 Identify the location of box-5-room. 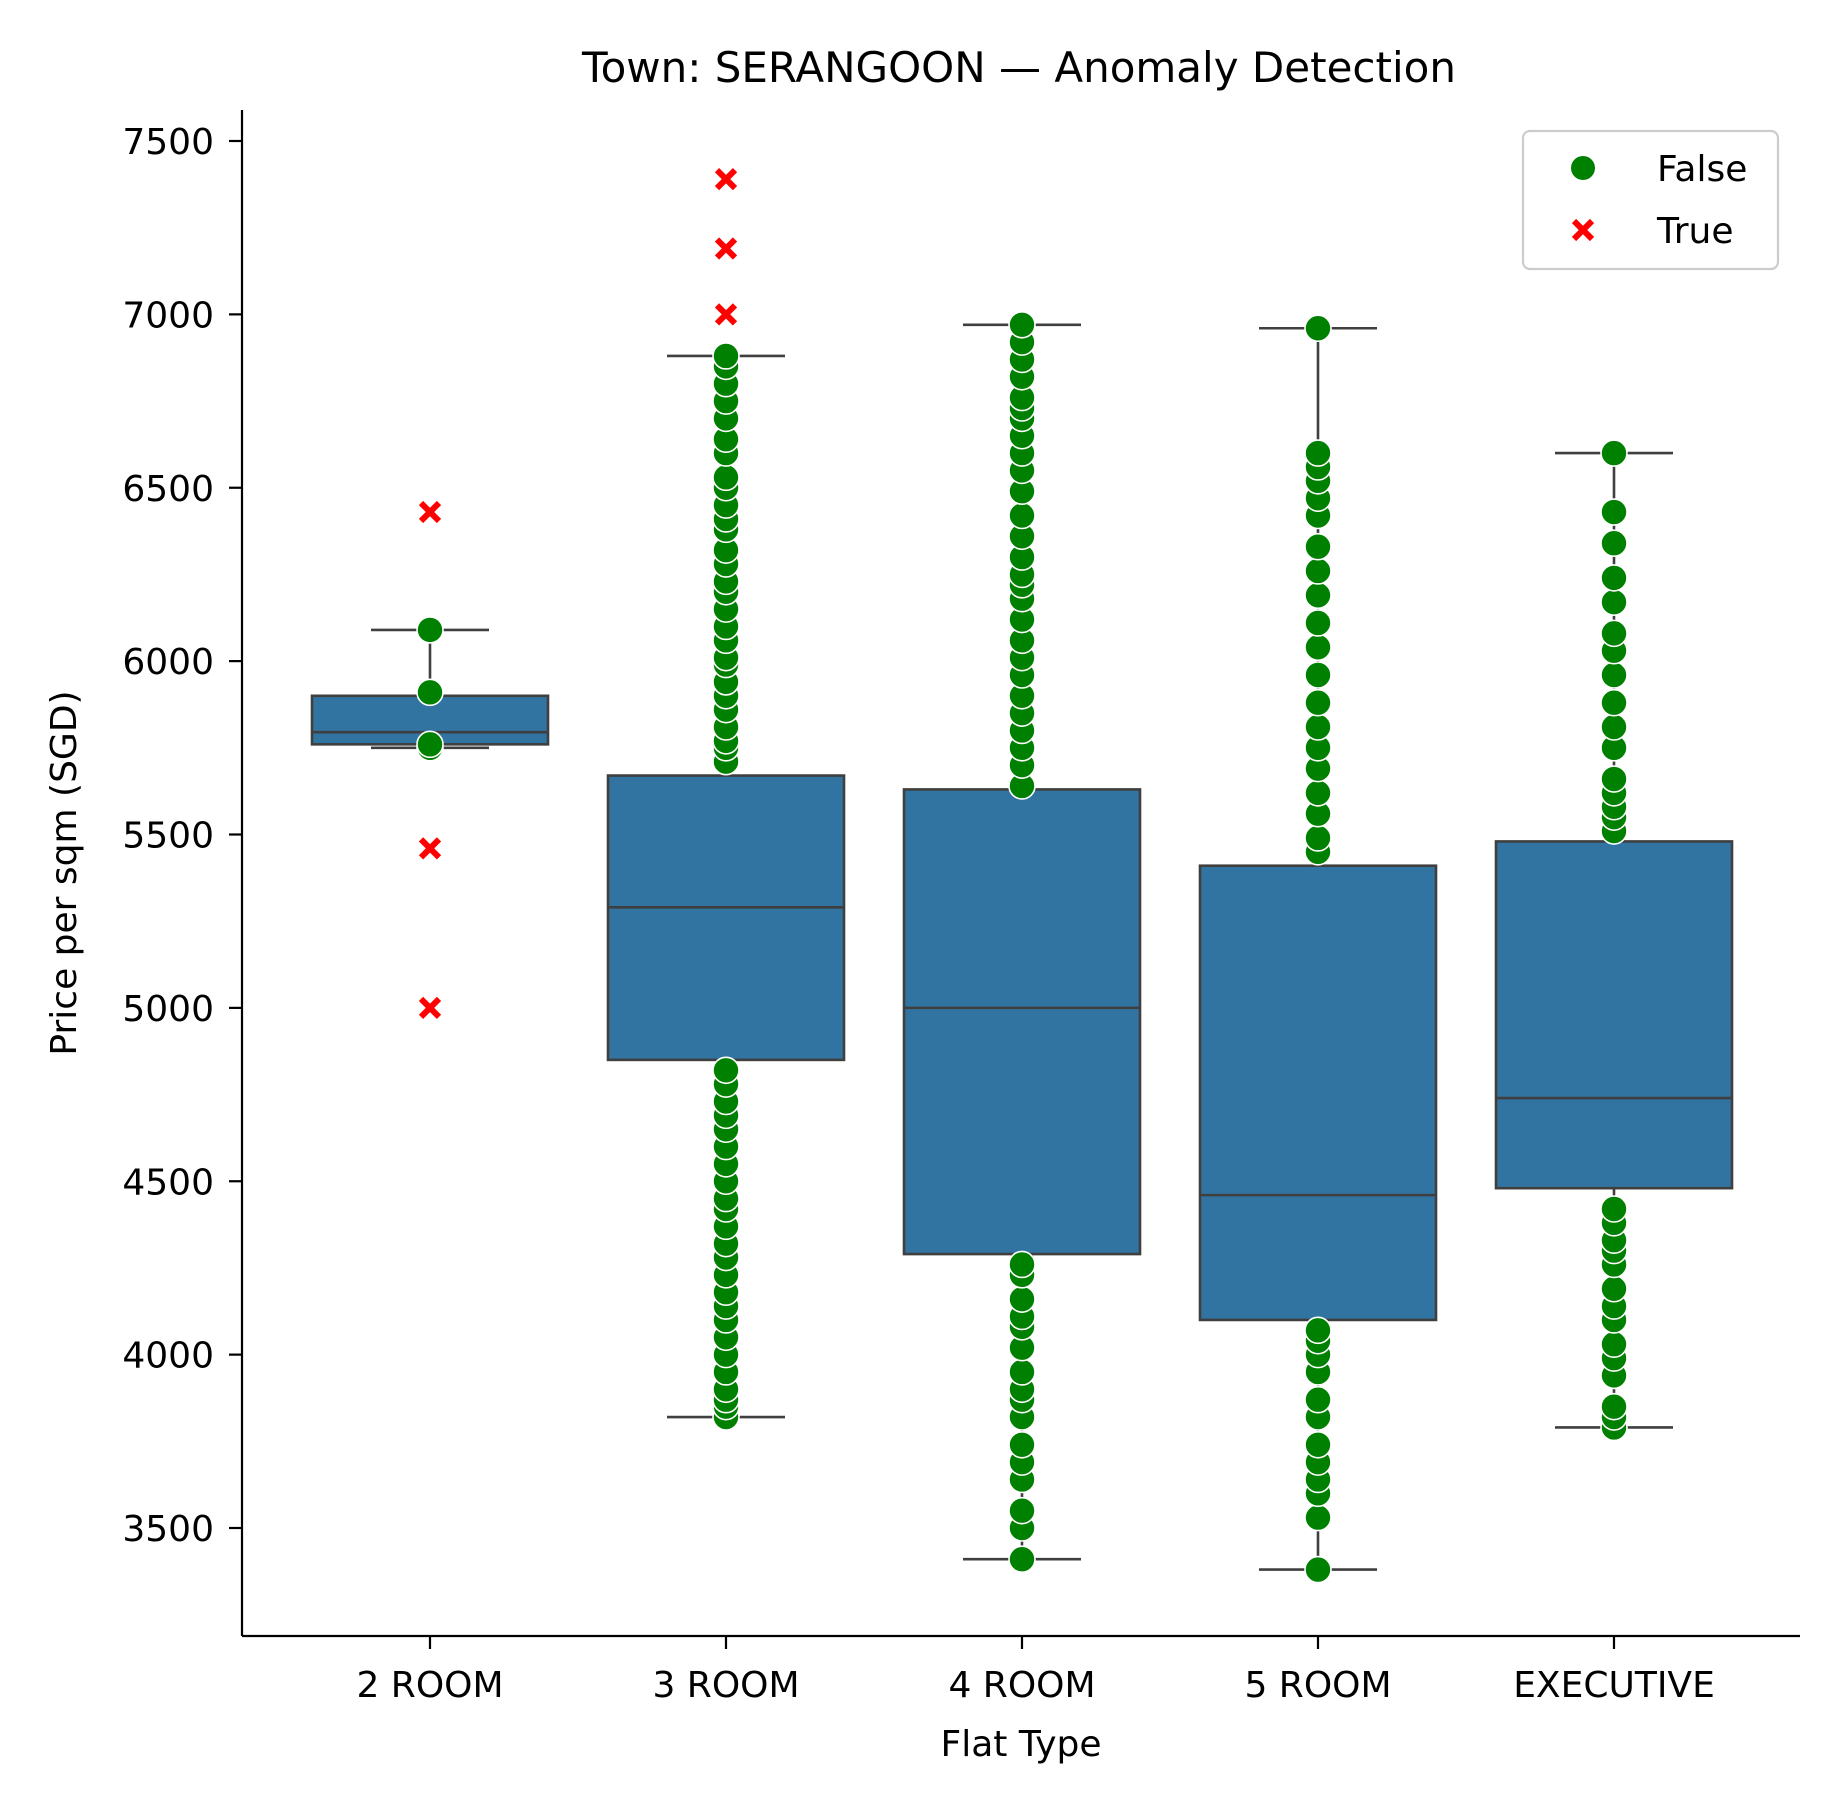
(1318, 948).